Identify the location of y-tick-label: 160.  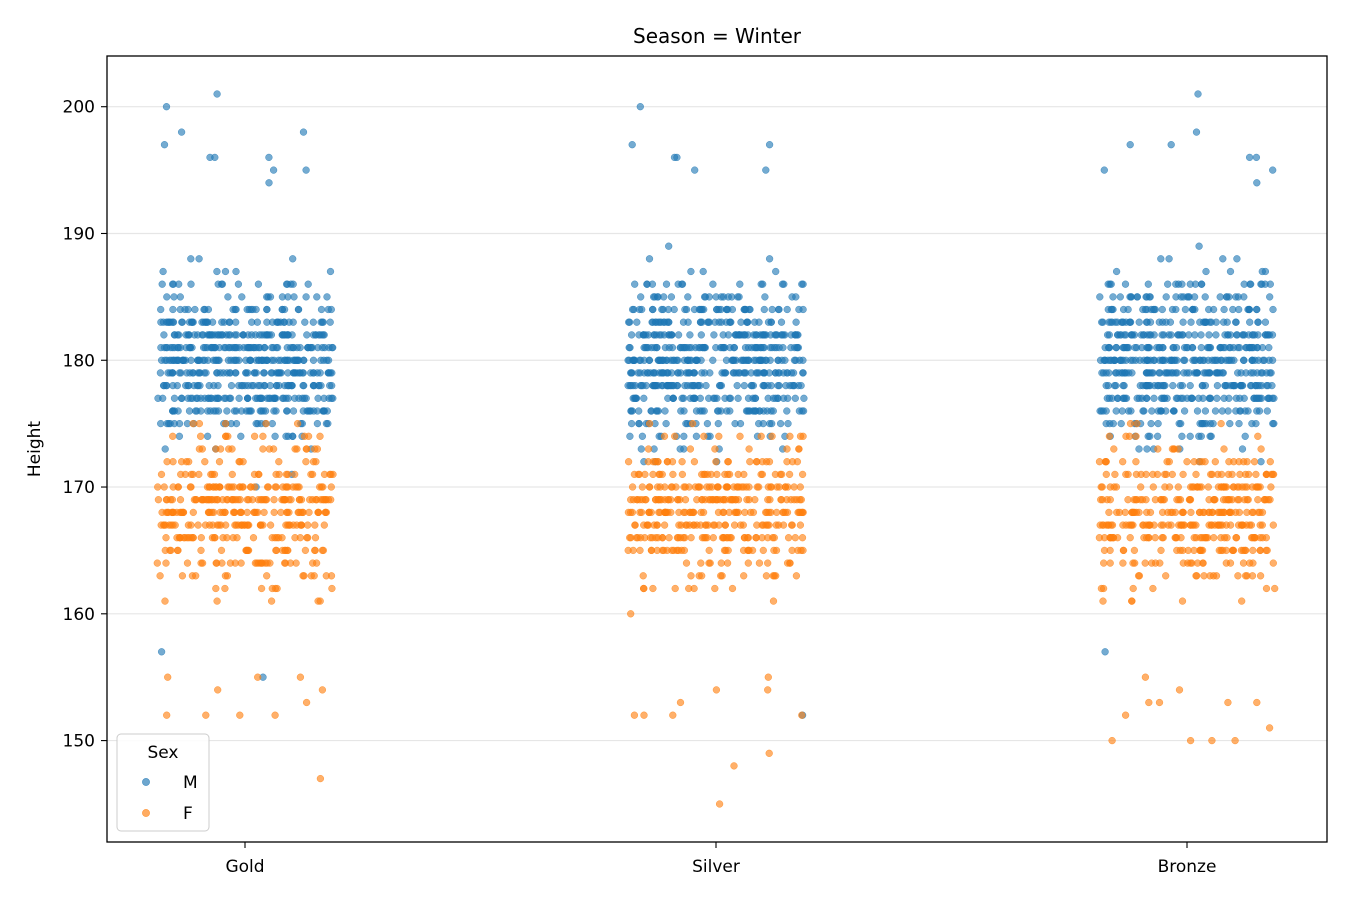
(79, 615).